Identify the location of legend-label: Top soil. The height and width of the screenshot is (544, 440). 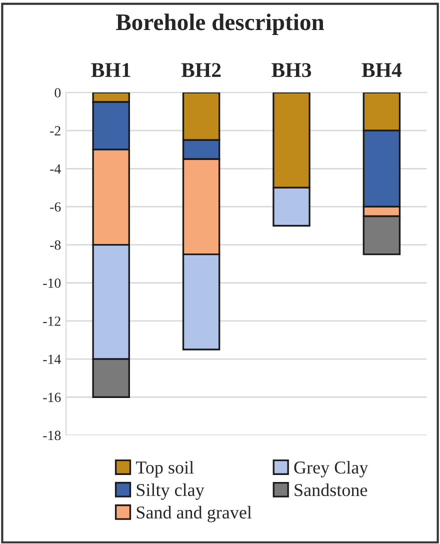
(165, 469).